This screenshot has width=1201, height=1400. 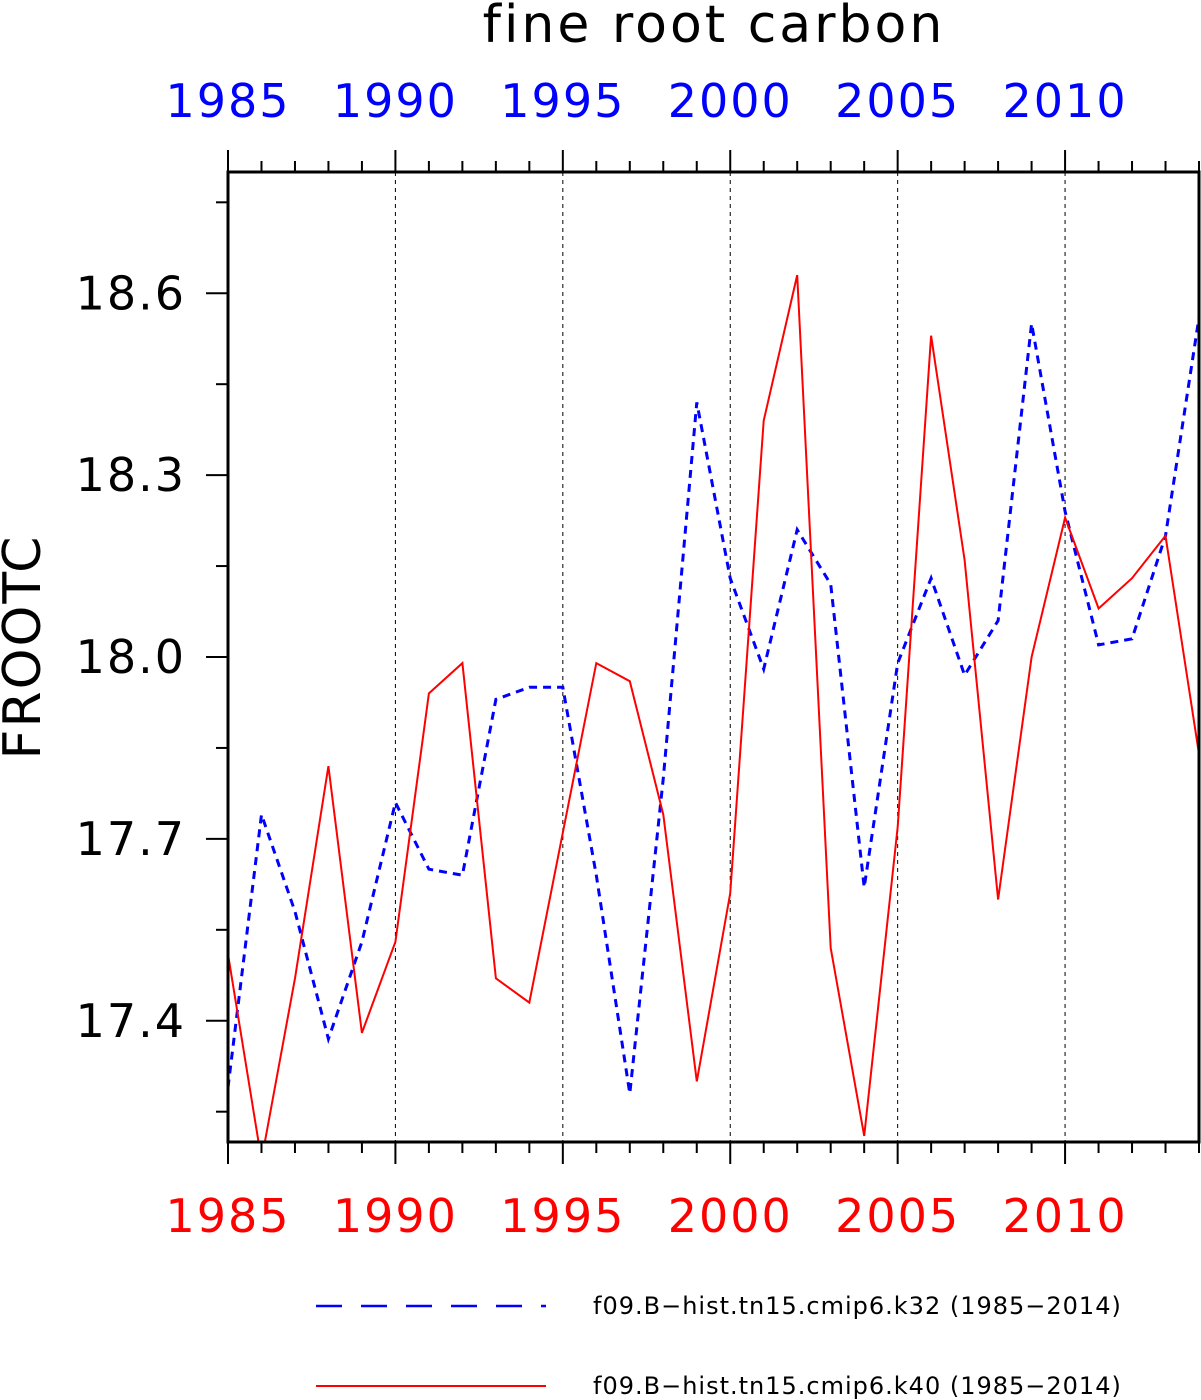 I want to click on x-tick-label-top-2005: 2005, so click(x=897, y=101).